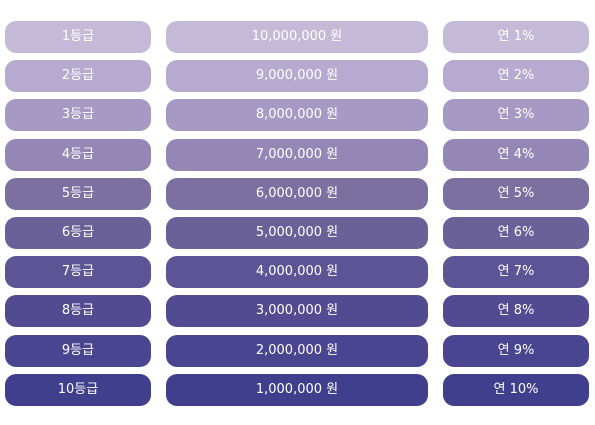 This screenshot has width=595, height=425. I want to click on rate-label: 연 4%, so click(516, 155).